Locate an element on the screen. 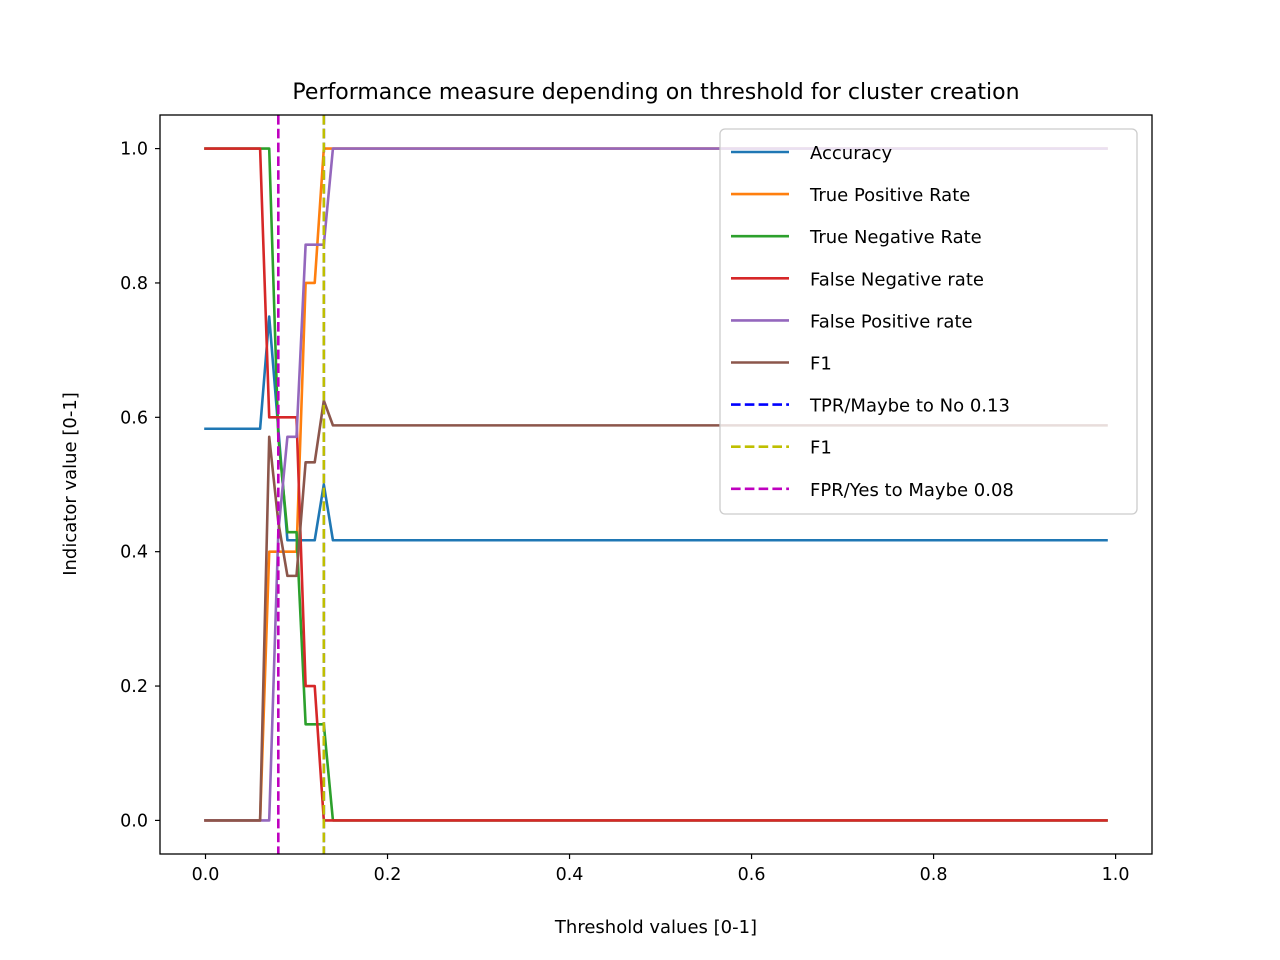 This screenshot has height=960, width=1280. y-tick-label: 0.2 is located at coordinates (134, 687).